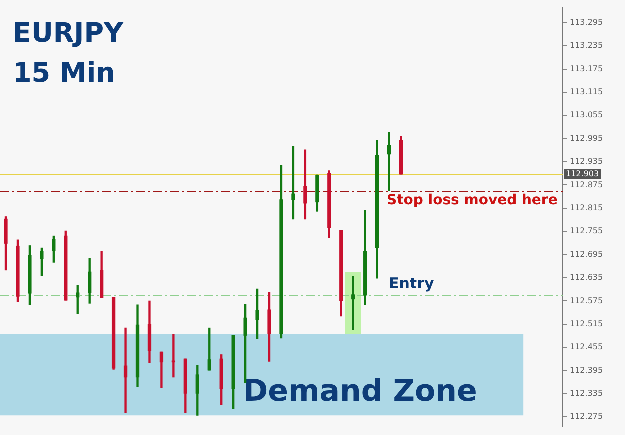  What do you see at coordinates (68, 33) in the screenshot?
I see `chart-title: EURJPY` at bounding box center [68, 33].